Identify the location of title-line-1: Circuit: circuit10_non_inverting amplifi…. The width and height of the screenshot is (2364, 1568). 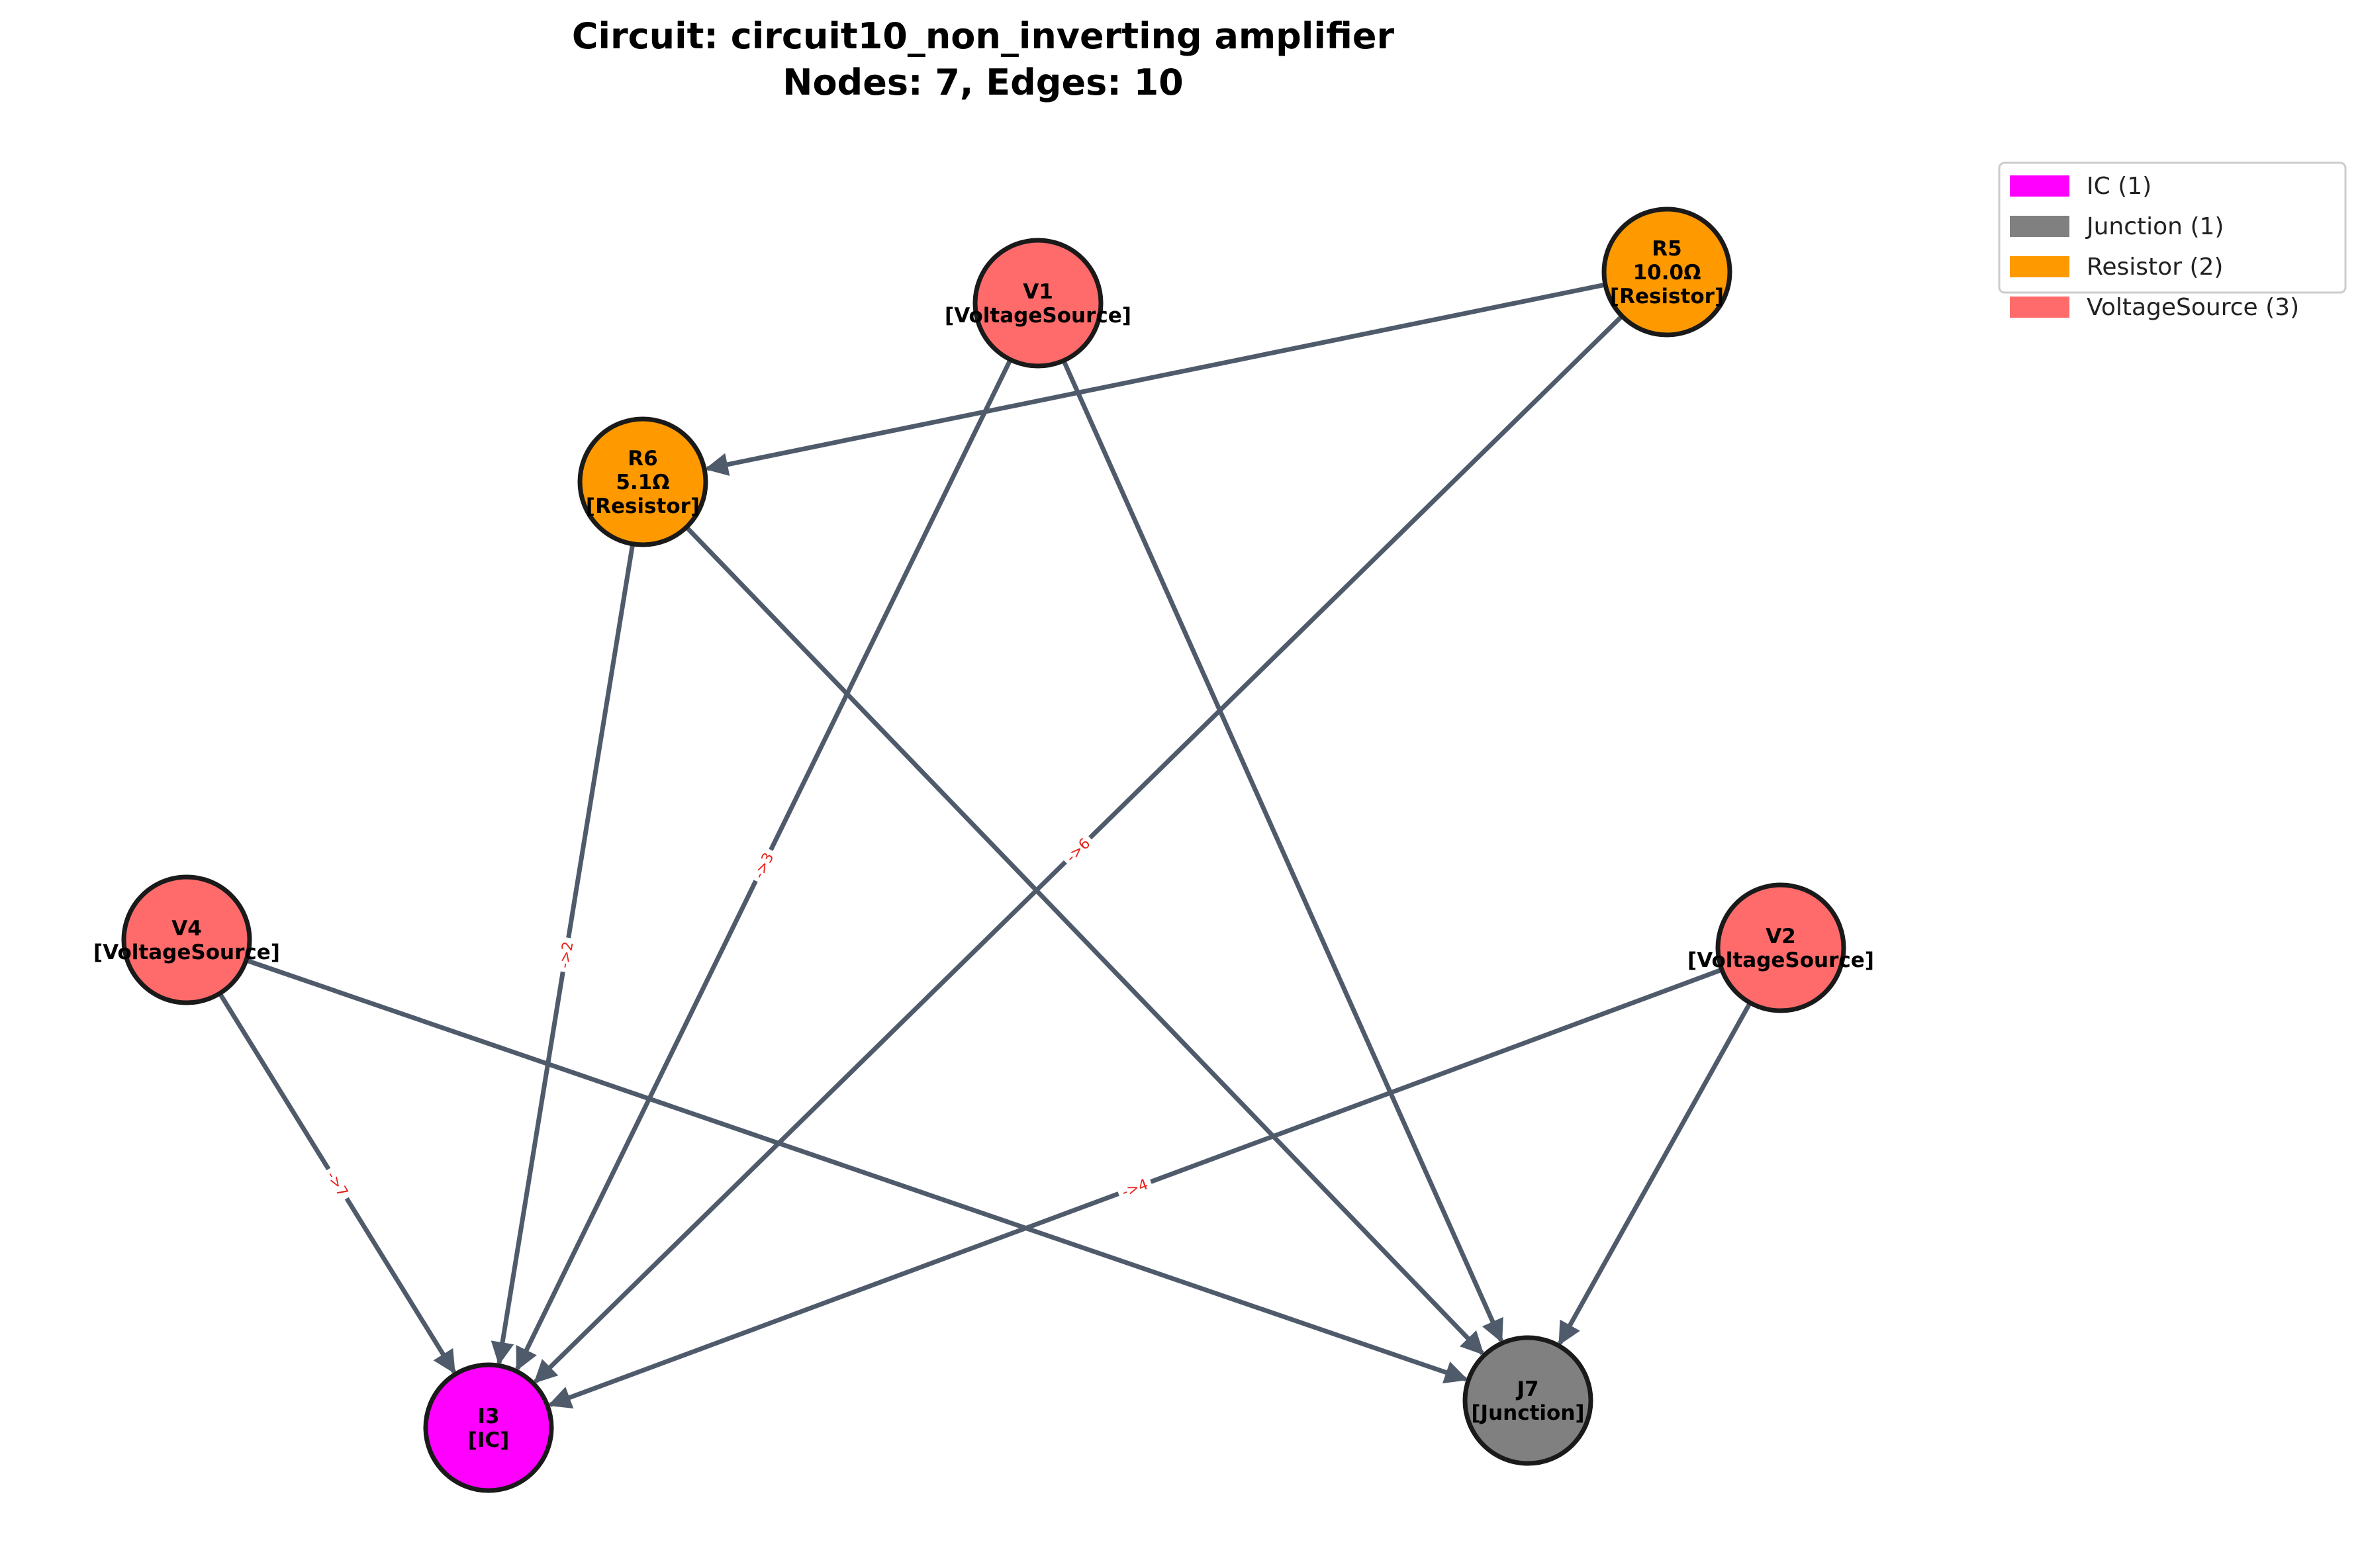
(983, 36).